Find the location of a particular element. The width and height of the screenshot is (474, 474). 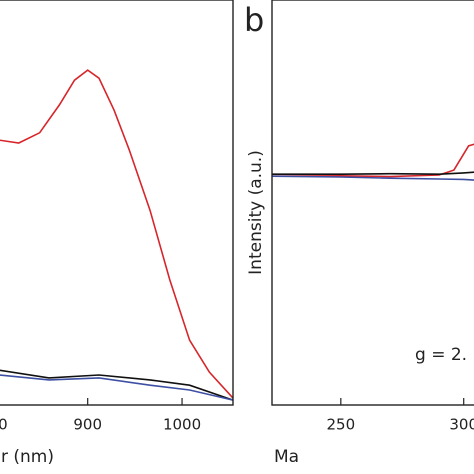

y-axis-label: Intensity (a.u.) is located at coordinates (256, 212).